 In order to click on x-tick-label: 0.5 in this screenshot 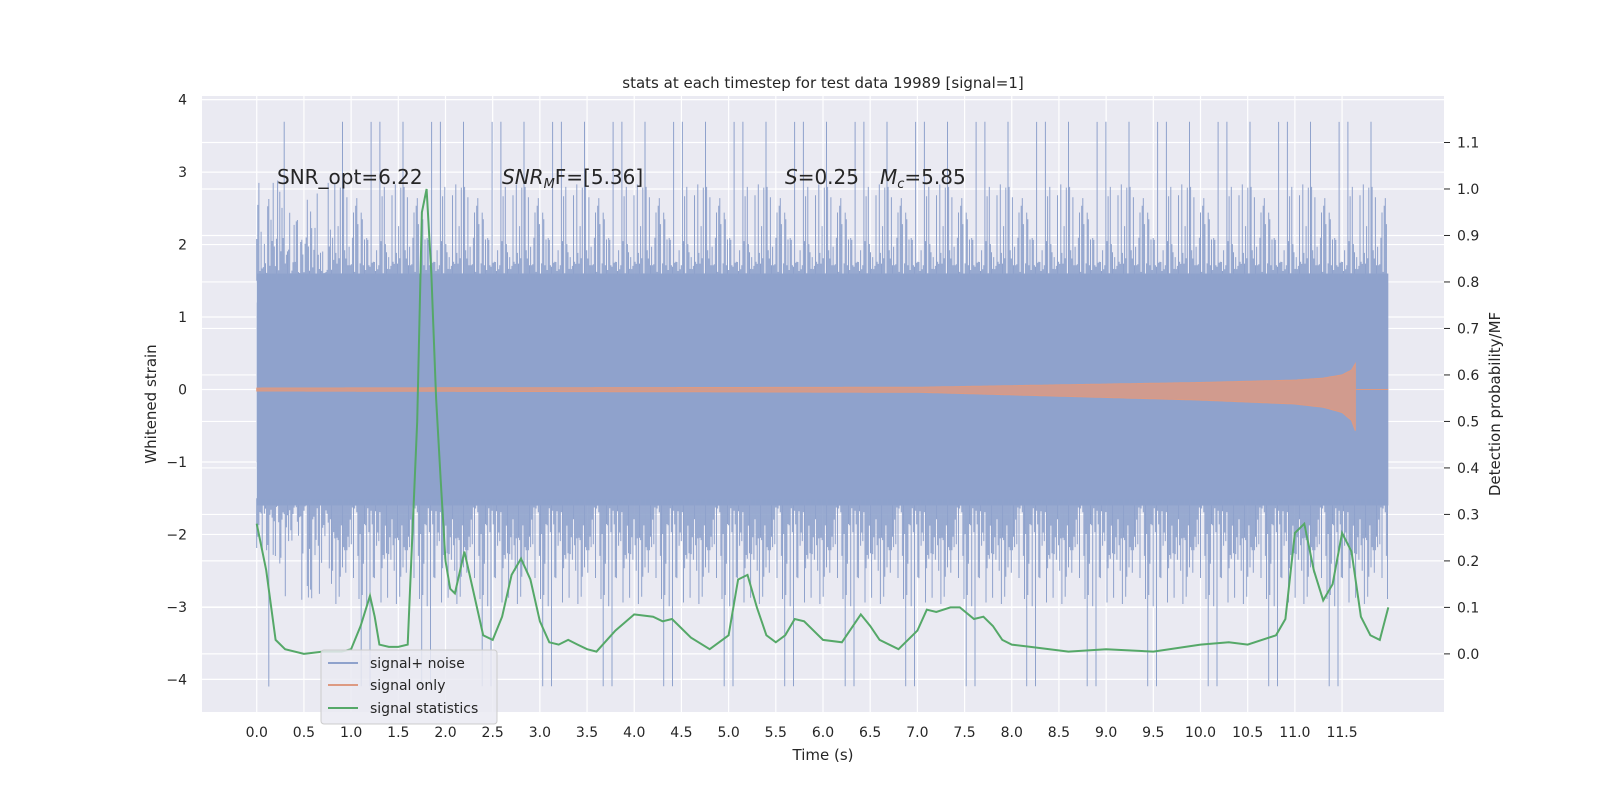, I will do `click(304, 733)`.